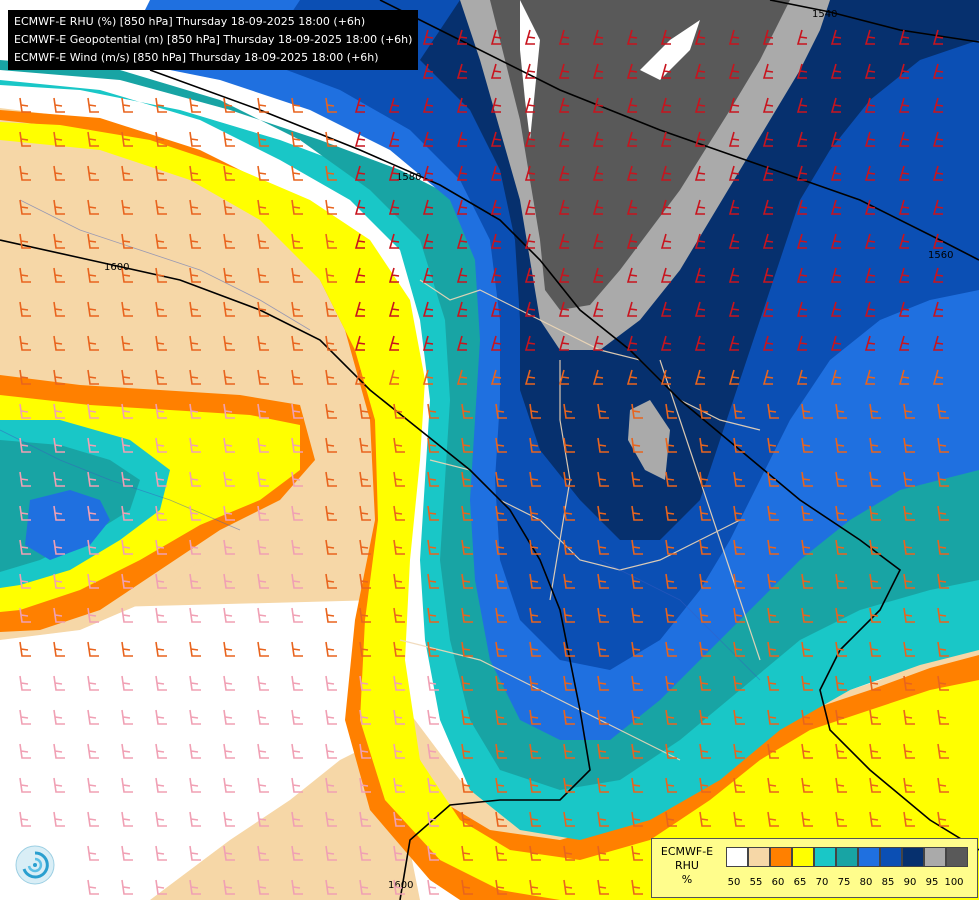  Describe the element at coordinates (756, 882) in the screenshot. I see `legend-tick-label: 55` at that location.